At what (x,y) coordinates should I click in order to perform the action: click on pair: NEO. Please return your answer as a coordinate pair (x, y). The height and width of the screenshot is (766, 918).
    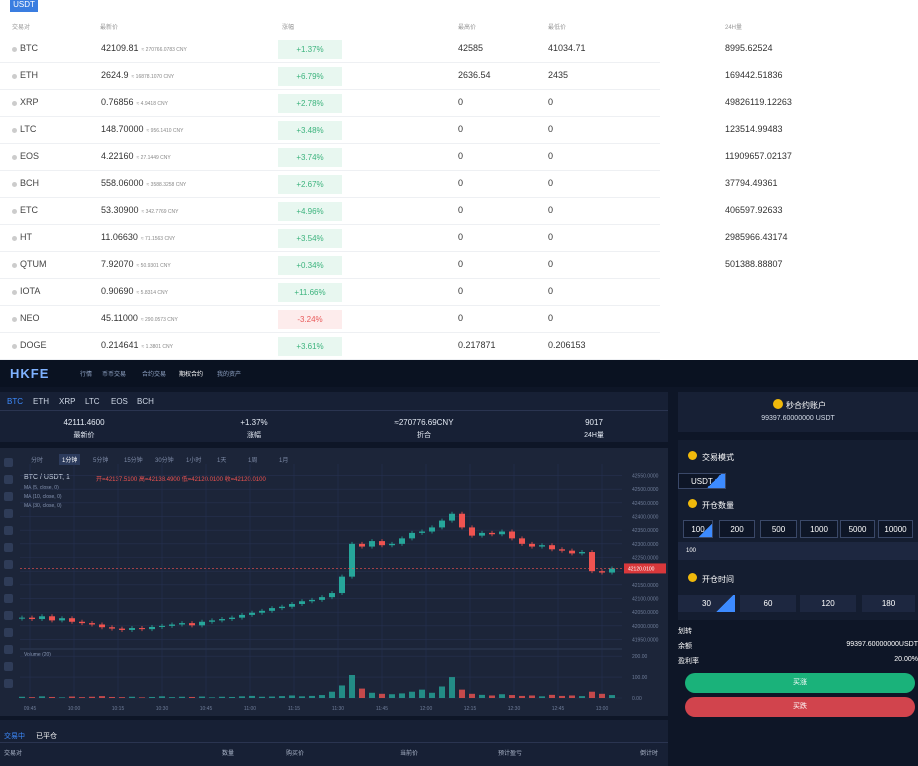
    Looking at the image, I should click on (30, 318).